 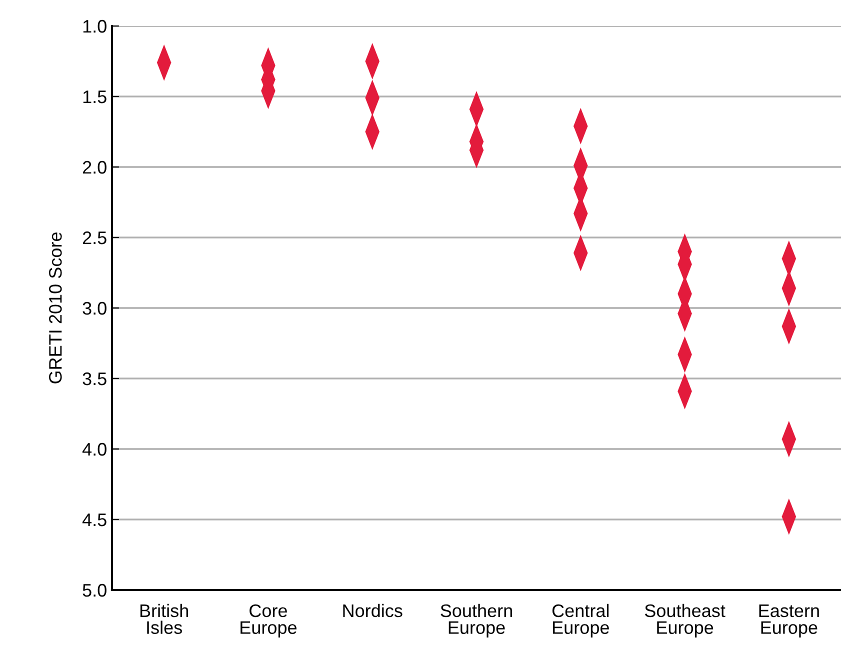 I want to click on y-tick-label: 4.0, so click(x=94, y=449).